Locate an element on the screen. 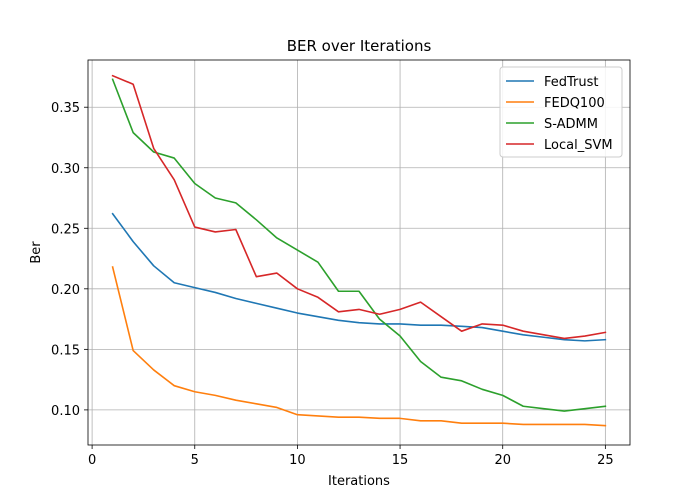 This screenshot has height=500, width=700. x-tick-label: 15 is located at coordinates (400, 460).